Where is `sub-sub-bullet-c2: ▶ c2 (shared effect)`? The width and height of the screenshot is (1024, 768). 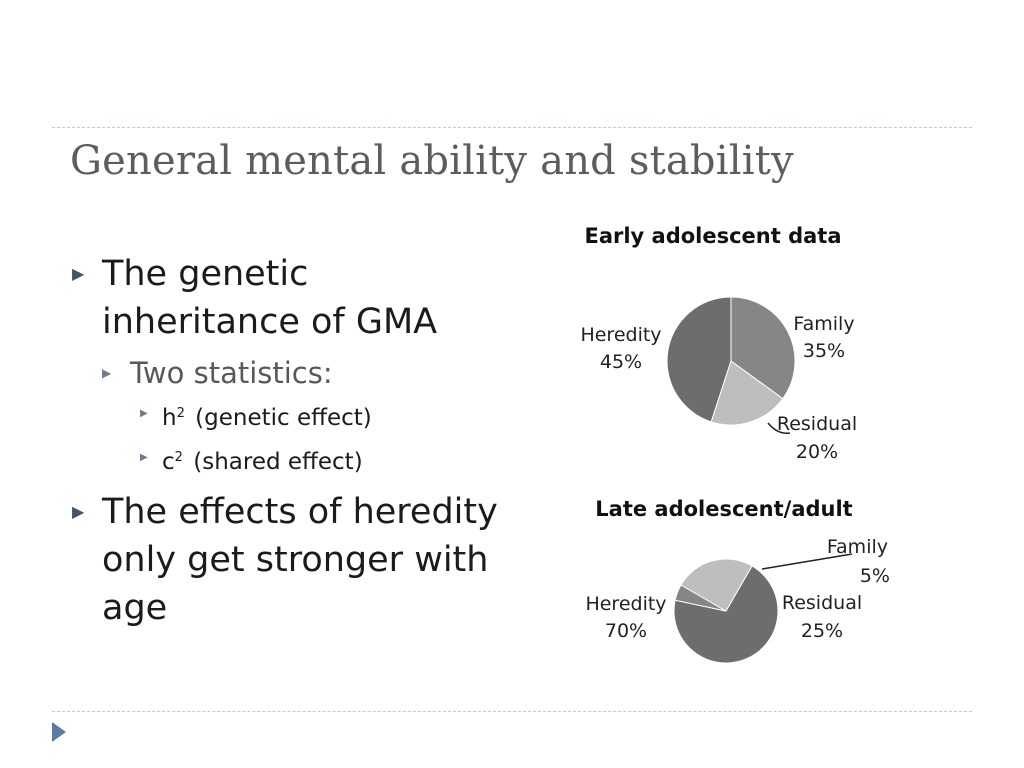
sub-sub-bullet-c2: ▶ c2 (shared effect) is located at coordinates (292, 460).